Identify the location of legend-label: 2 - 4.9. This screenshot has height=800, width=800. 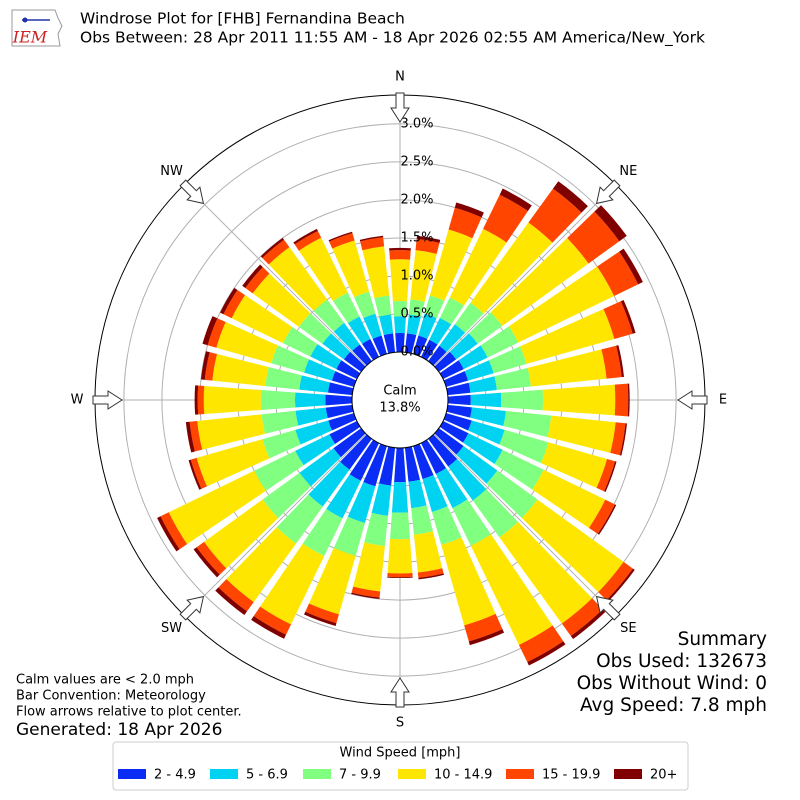
(175, 775).